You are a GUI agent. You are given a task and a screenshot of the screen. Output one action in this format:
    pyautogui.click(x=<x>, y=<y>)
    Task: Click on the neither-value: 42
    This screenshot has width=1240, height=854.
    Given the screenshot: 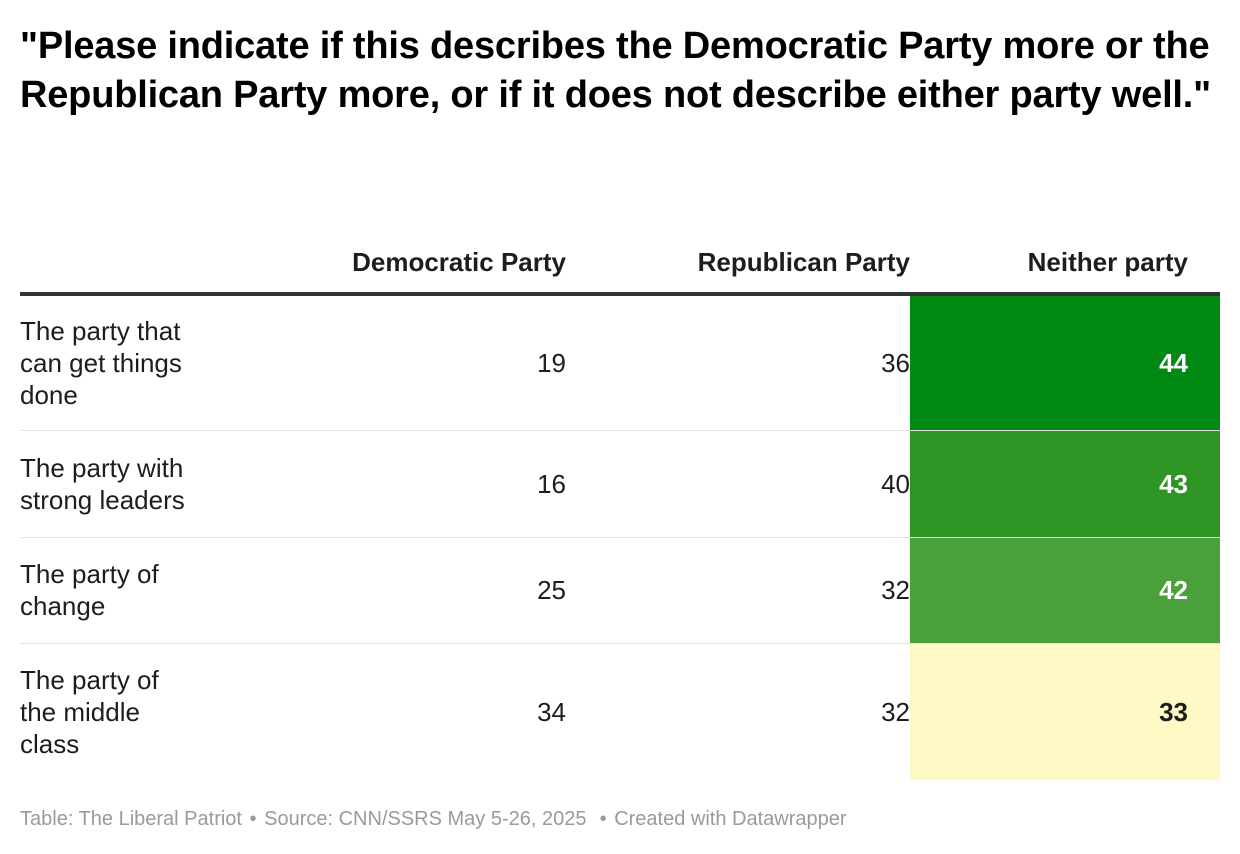 What is the action you would take?
    pyautogui.click(x=1065, y=590)
    